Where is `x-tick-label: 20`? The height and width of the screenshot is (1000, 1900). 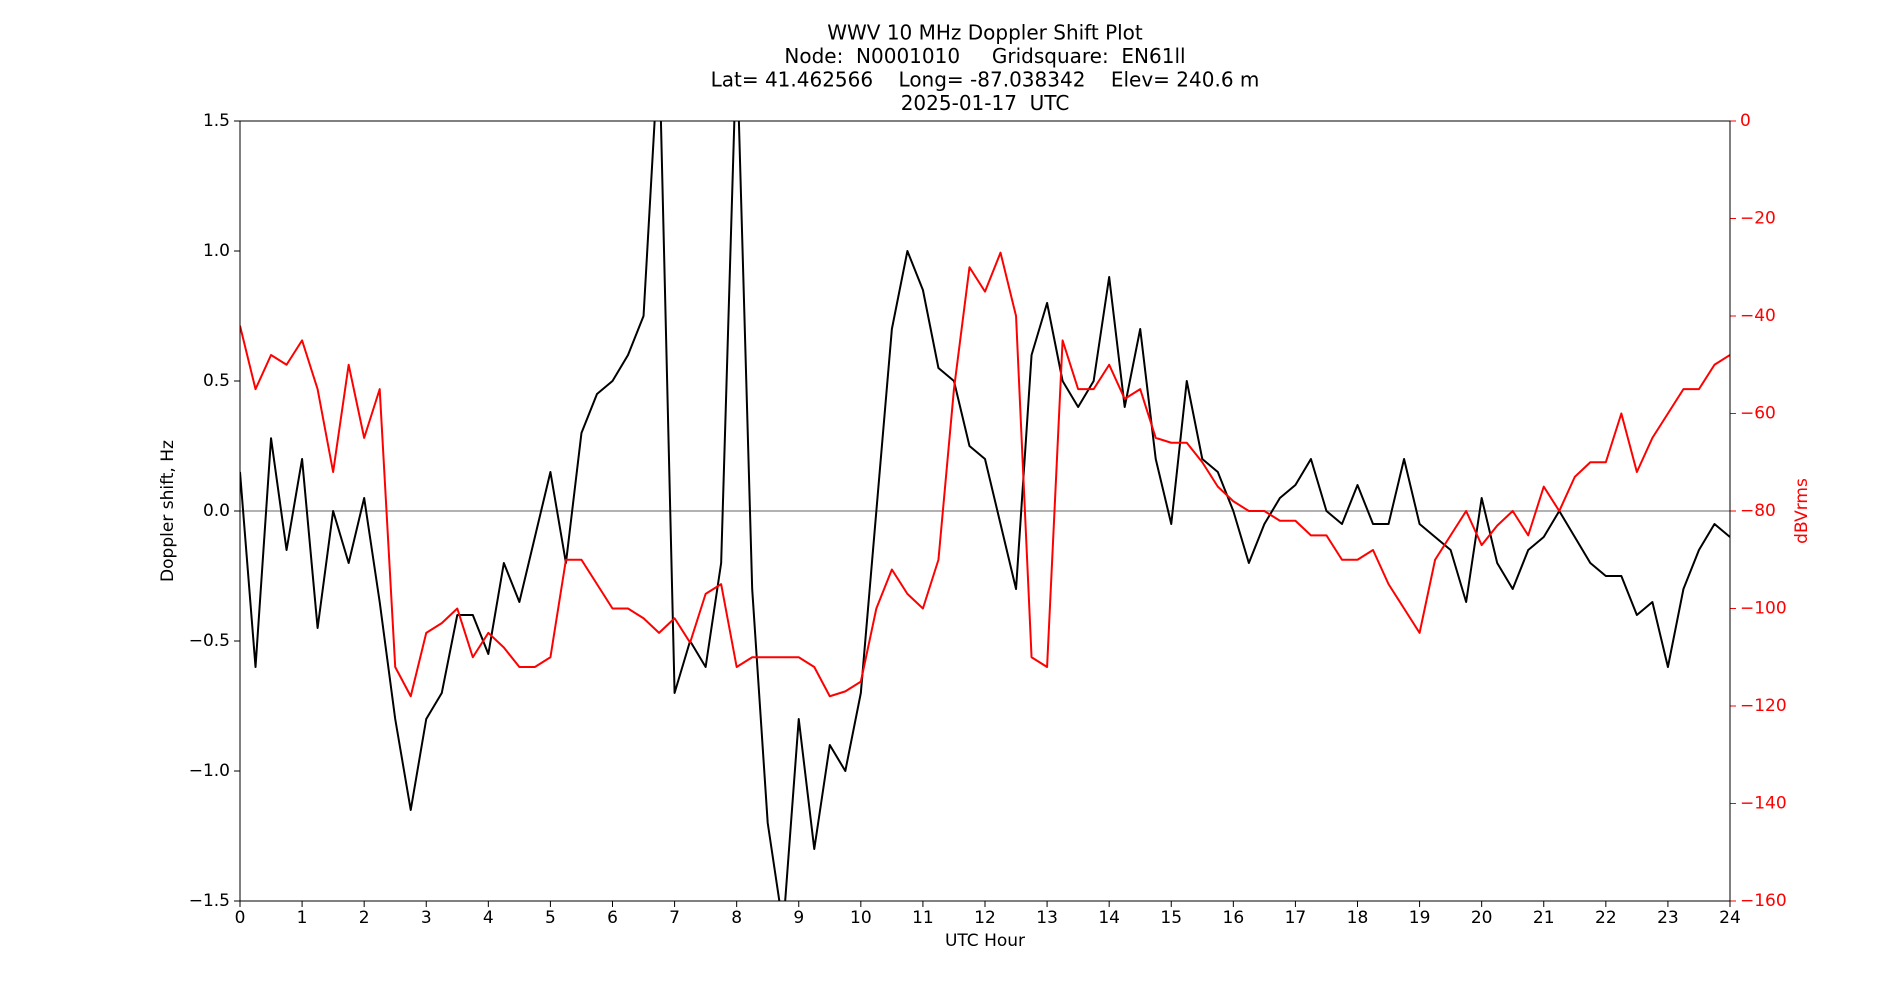 x-tick-label: 20 is located at coordinates (1482, 918).